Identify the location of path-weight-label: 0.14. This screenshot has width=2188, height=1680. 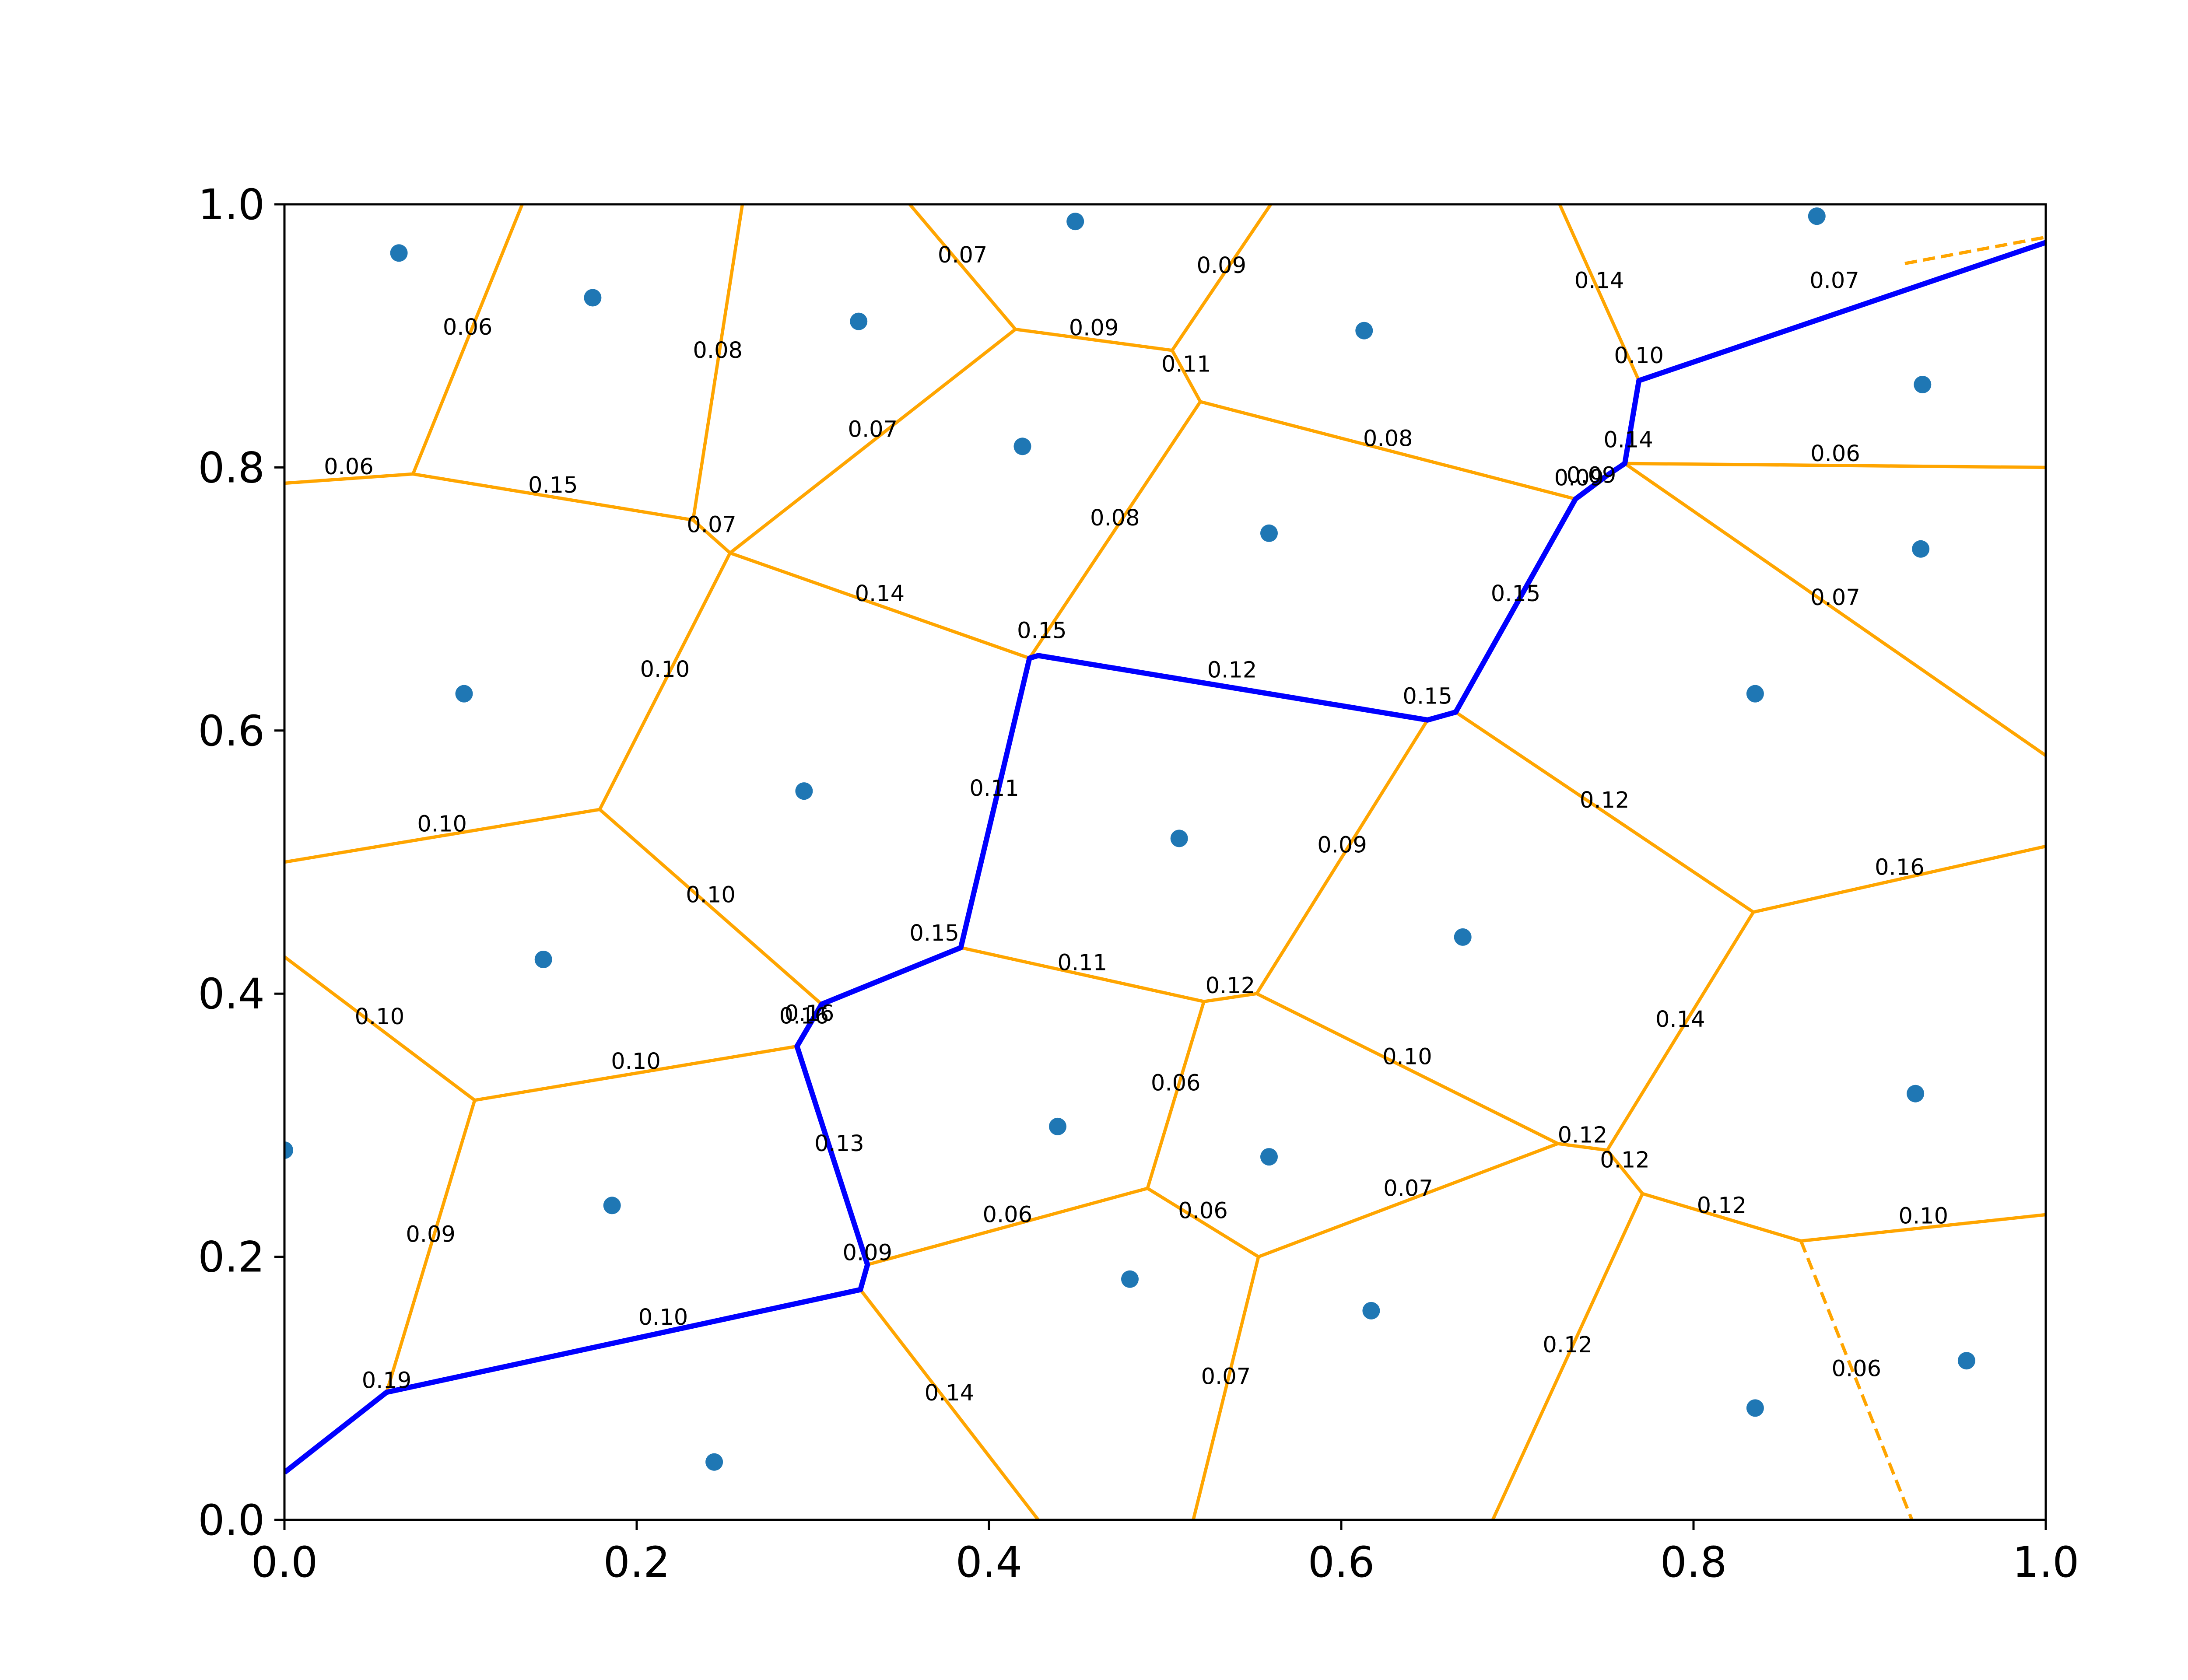
(1628, 440).